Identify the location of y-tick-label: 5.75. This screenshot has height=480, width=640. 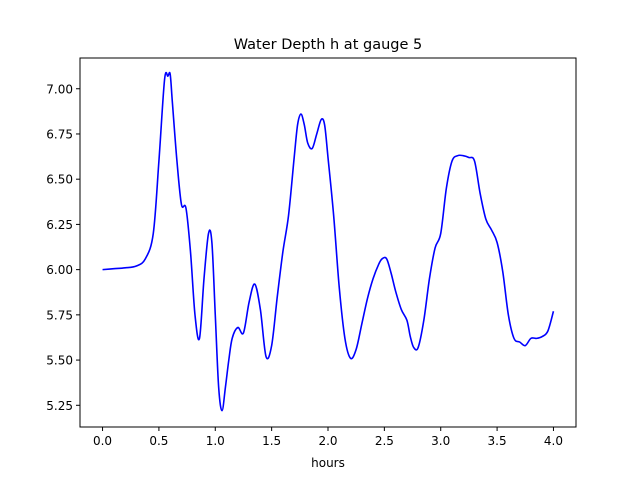
(59, 315).